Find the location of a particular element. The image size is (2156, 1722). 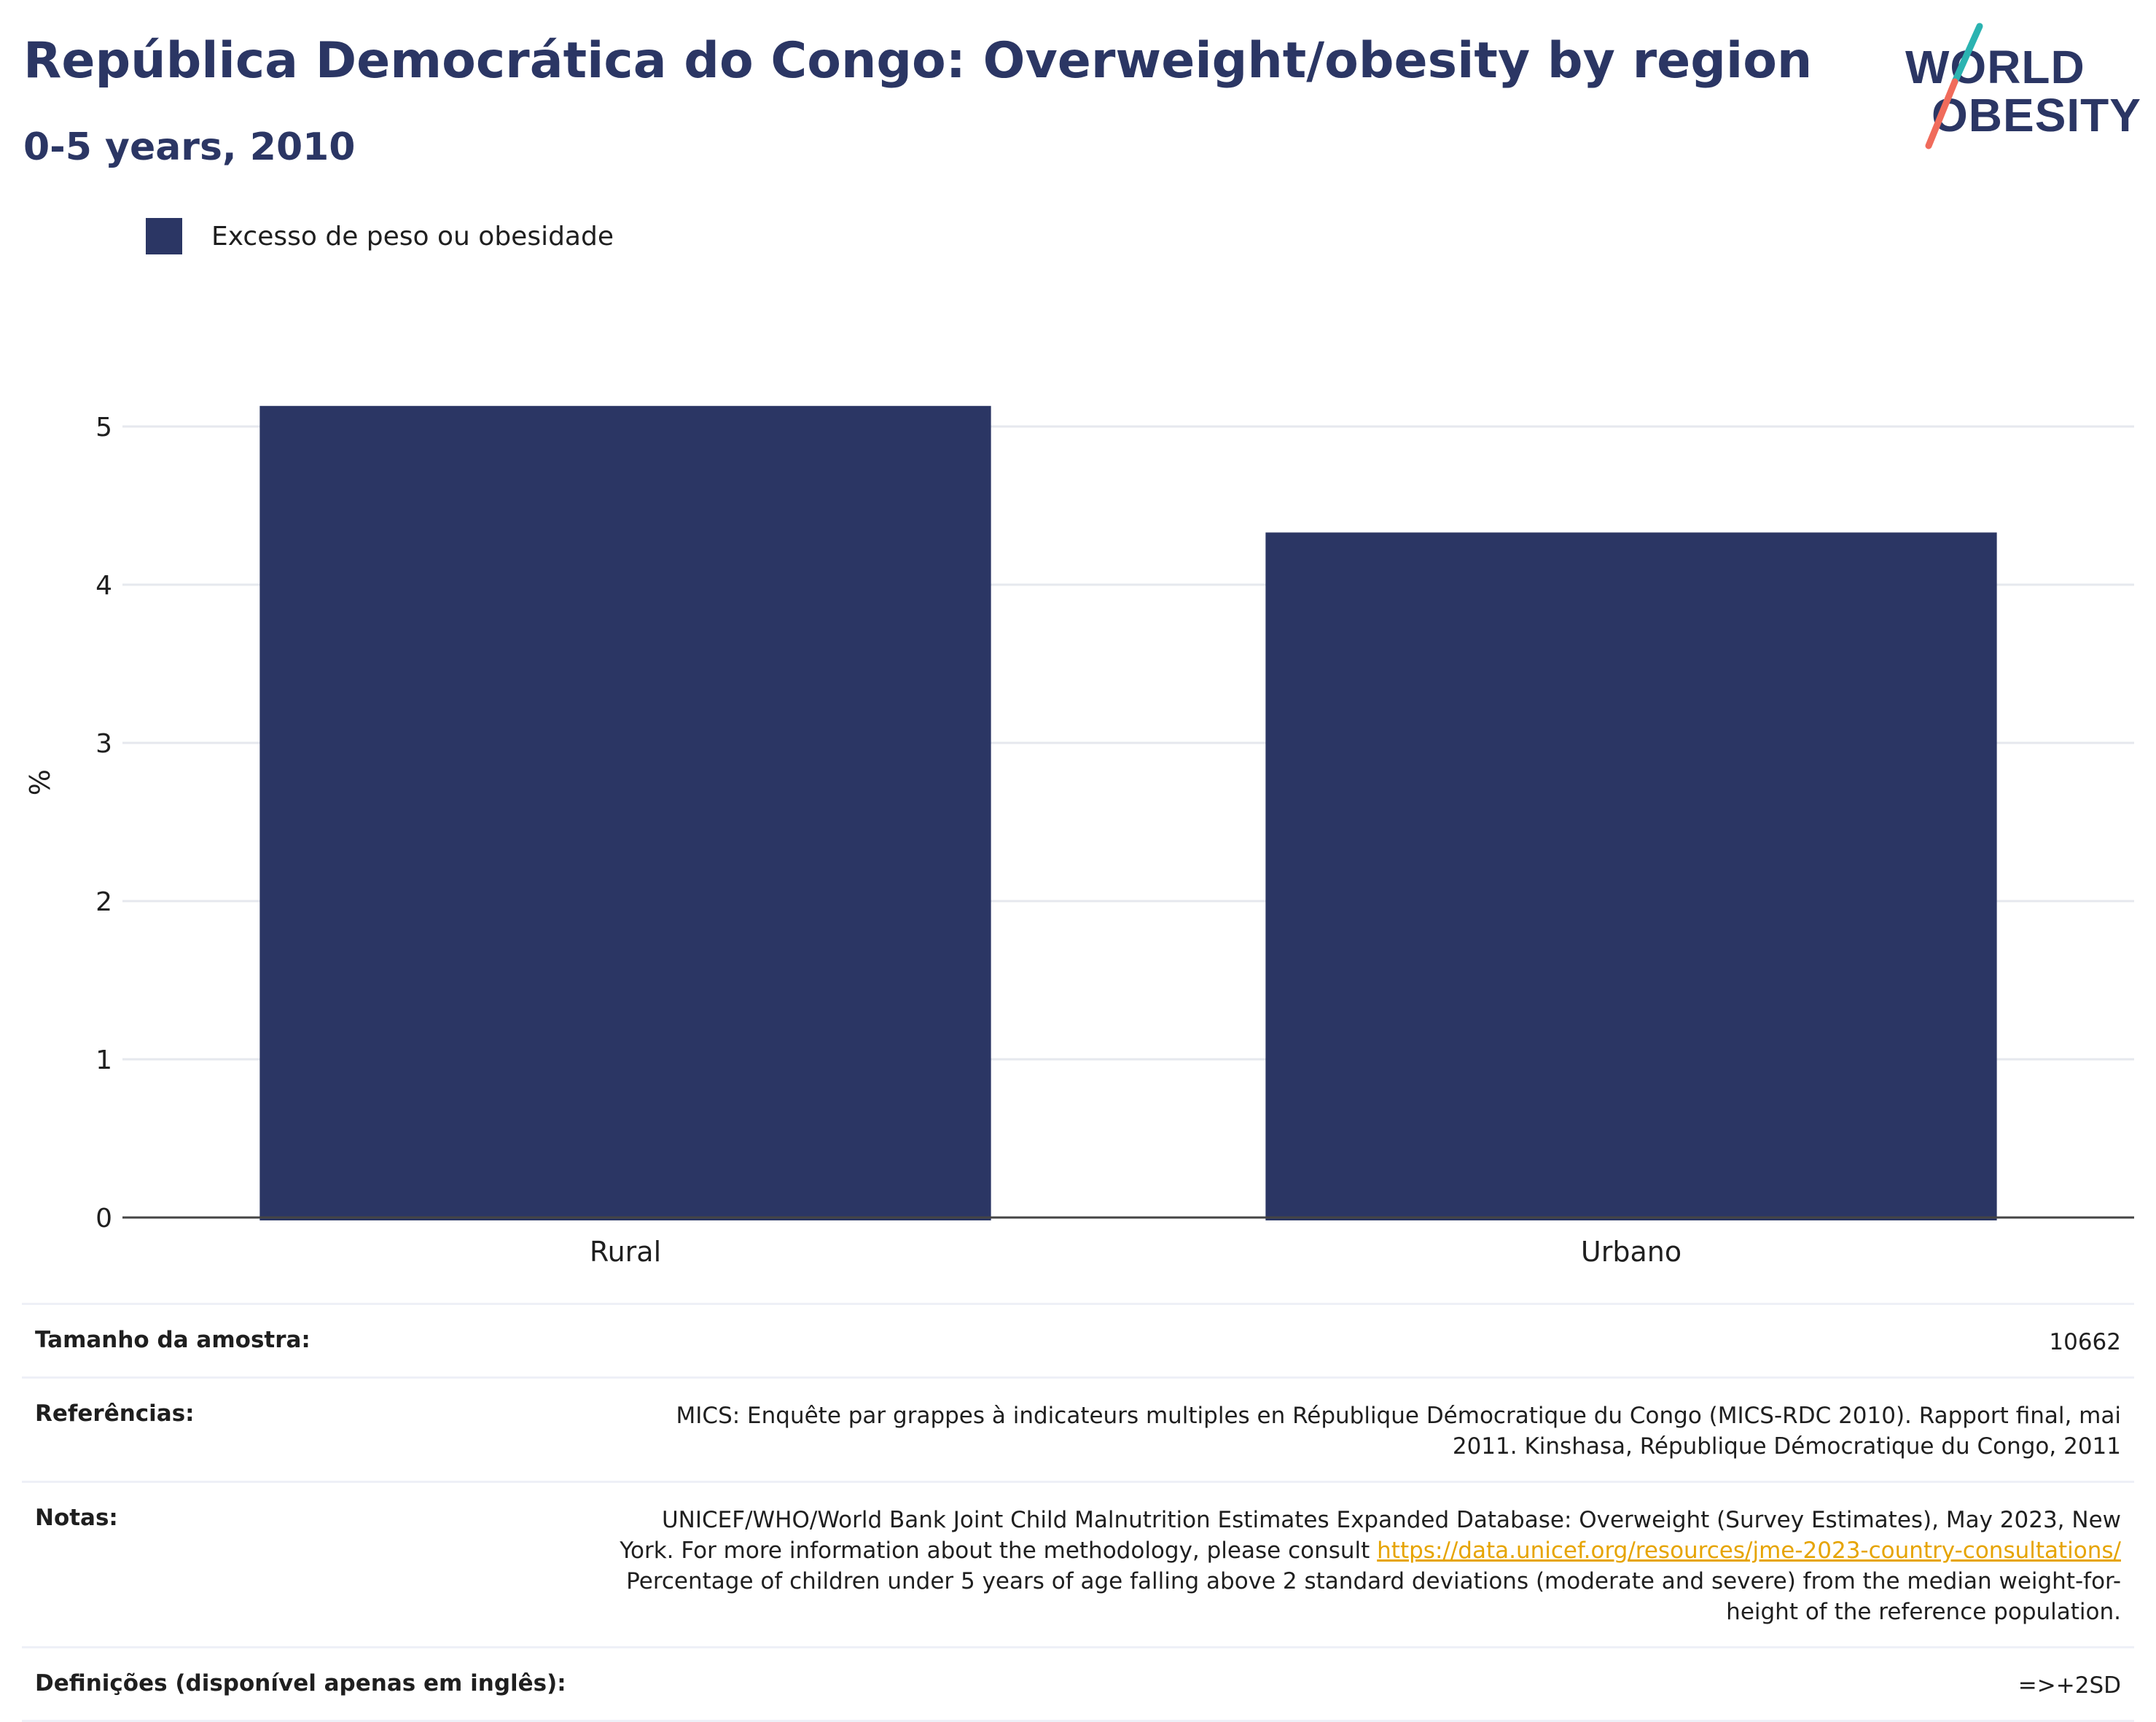

y-tick-label: 1 is located at coordinates (103, 1060).